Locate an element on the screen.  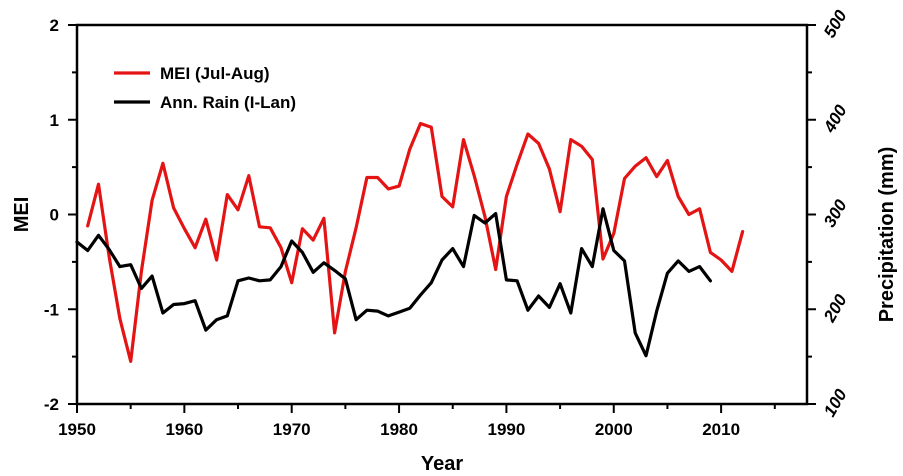
y2-tick-label: 500 is located at coordinates (835, 23).